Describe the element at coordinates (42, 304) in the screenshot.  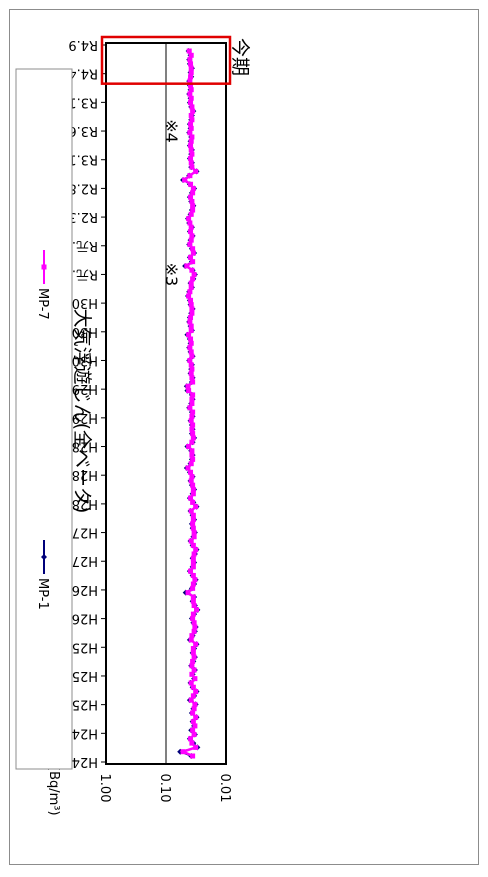
I see `legend-label: MP-7` at that location.